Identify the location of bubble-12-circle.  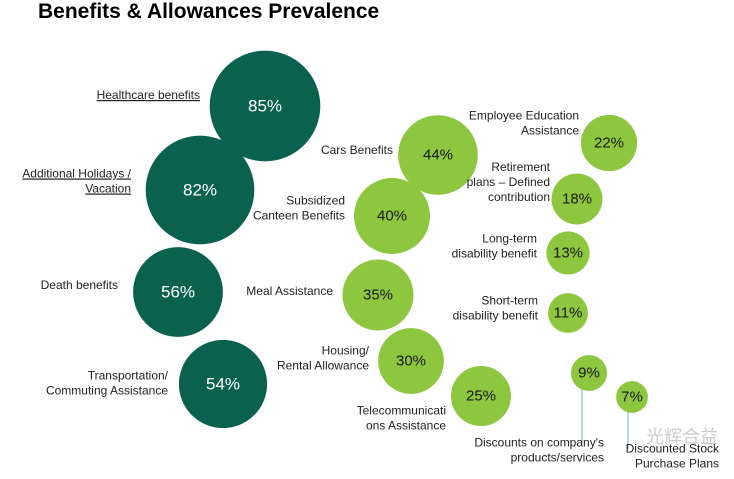
(568, 253).